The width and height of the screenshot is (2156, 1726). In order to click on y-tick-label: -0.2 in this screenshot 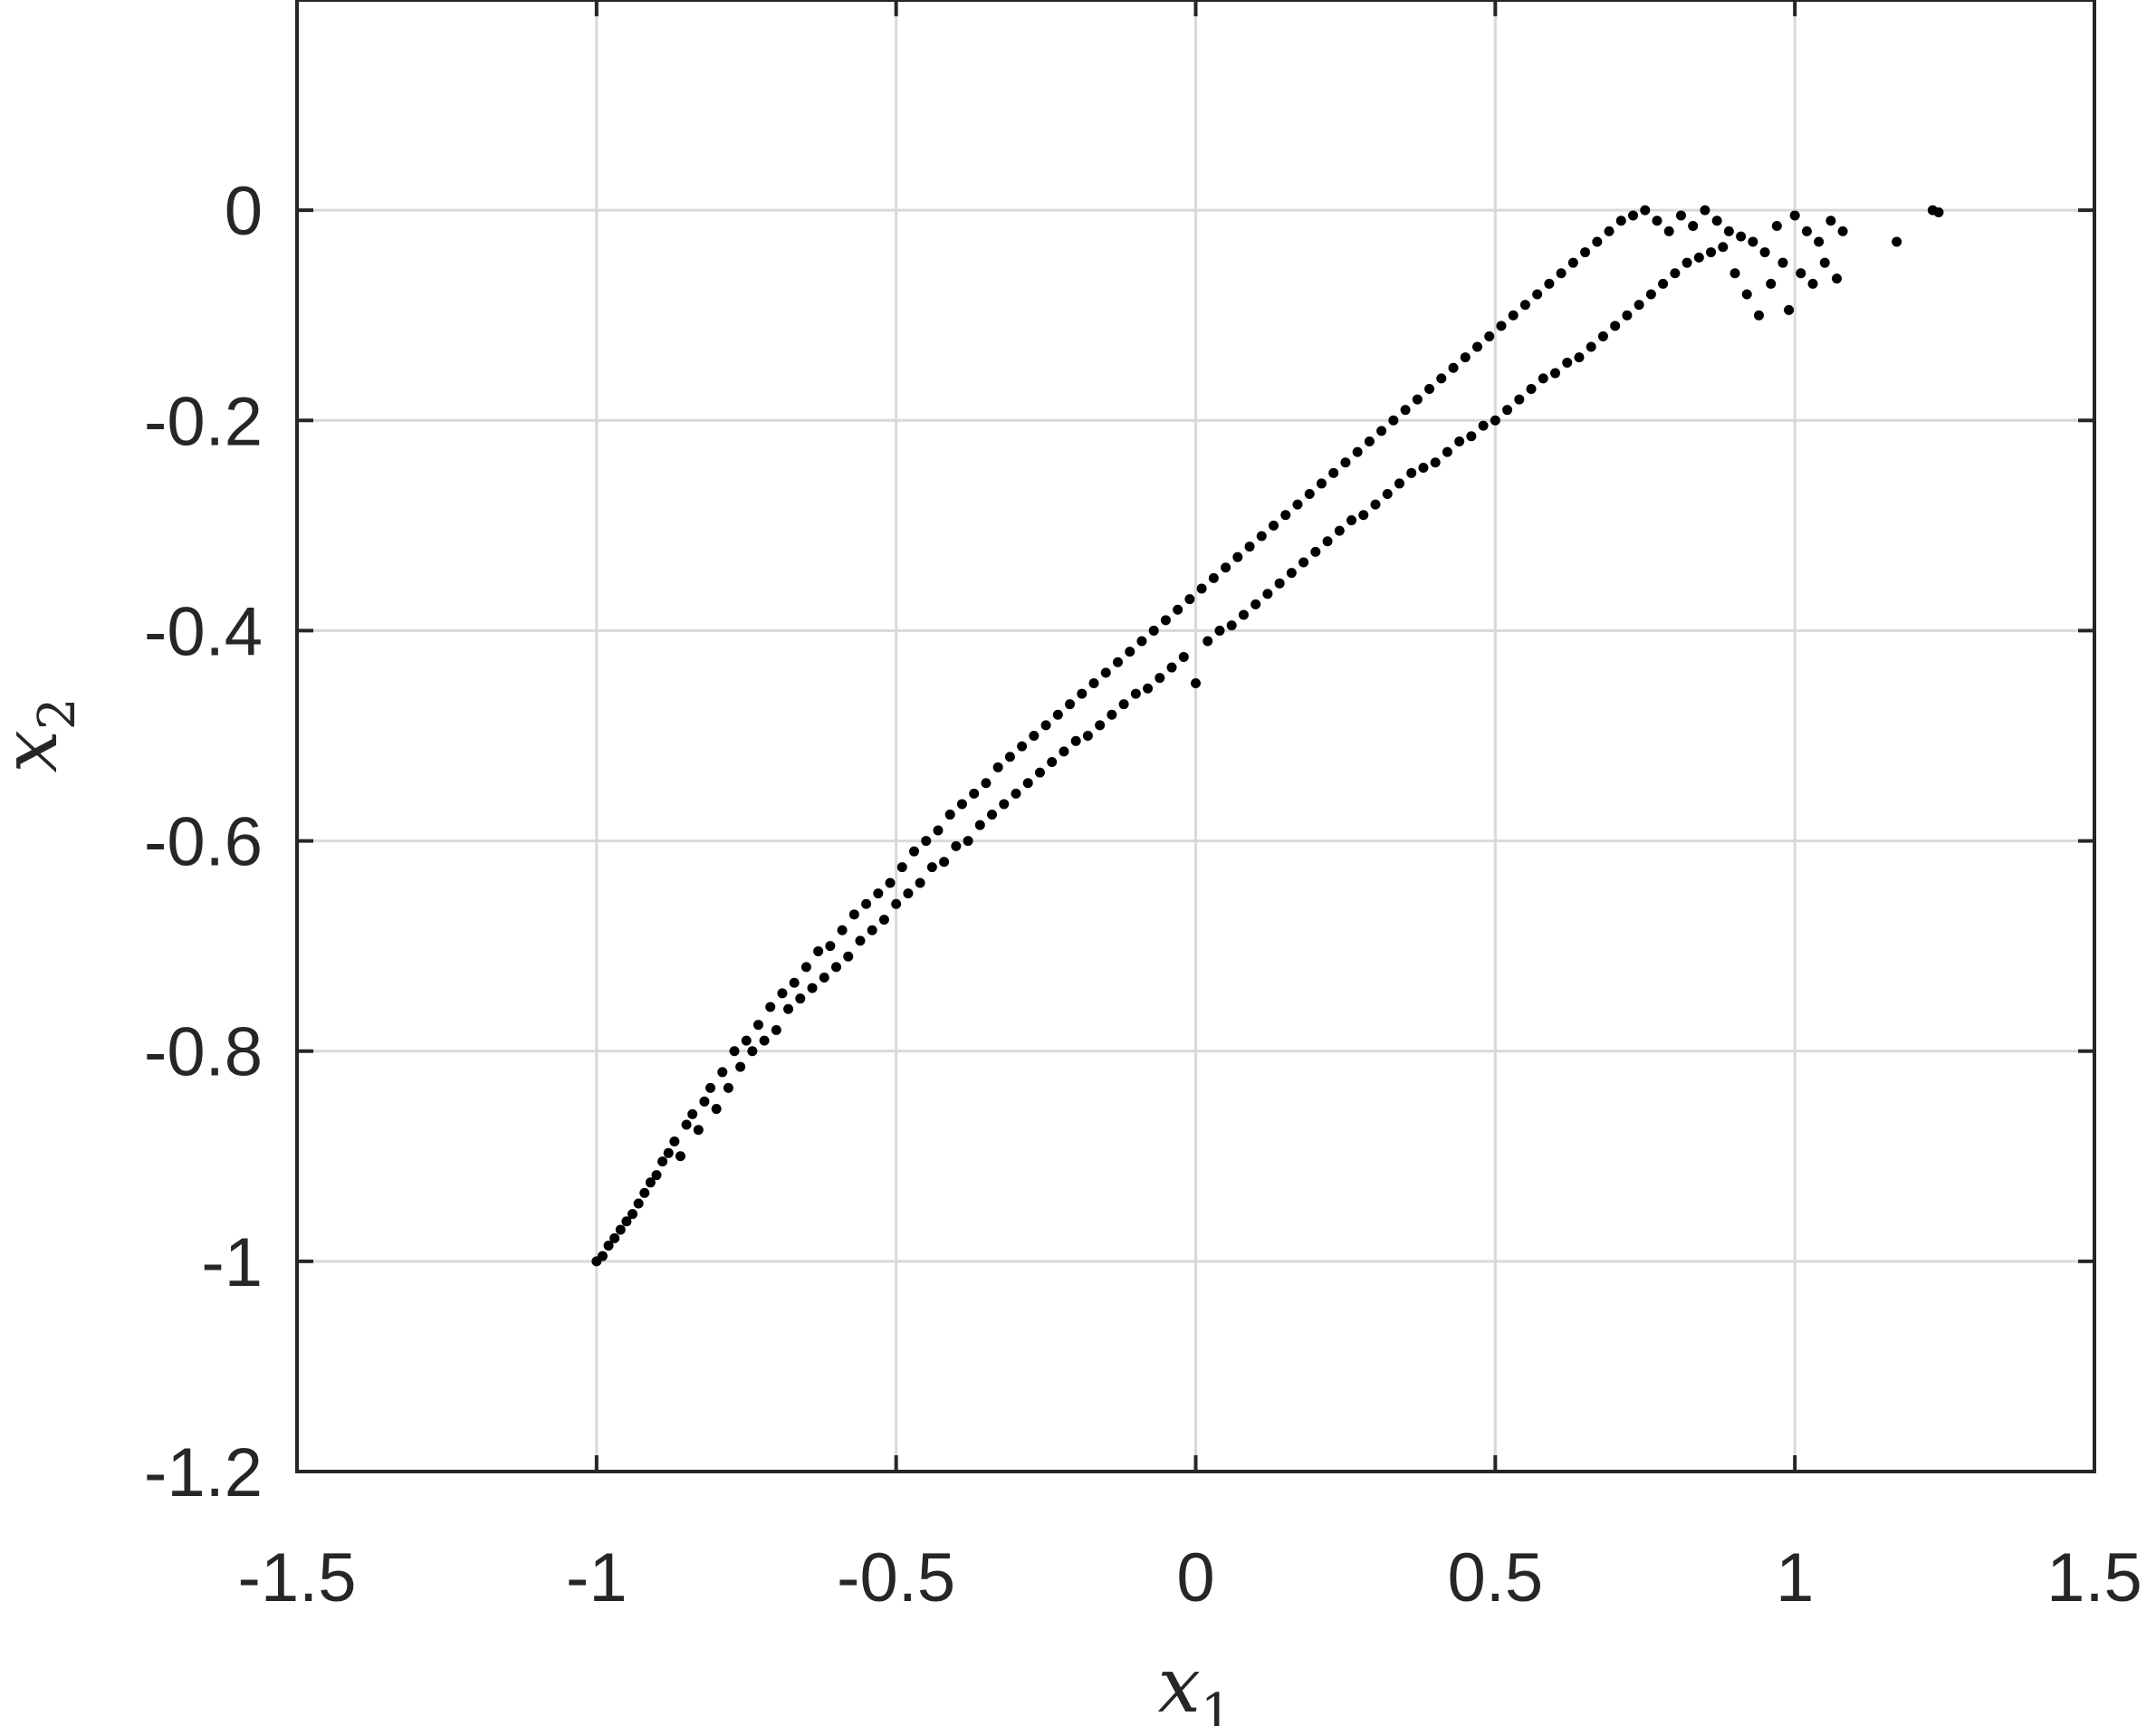, I will do `click(203, 421)`.